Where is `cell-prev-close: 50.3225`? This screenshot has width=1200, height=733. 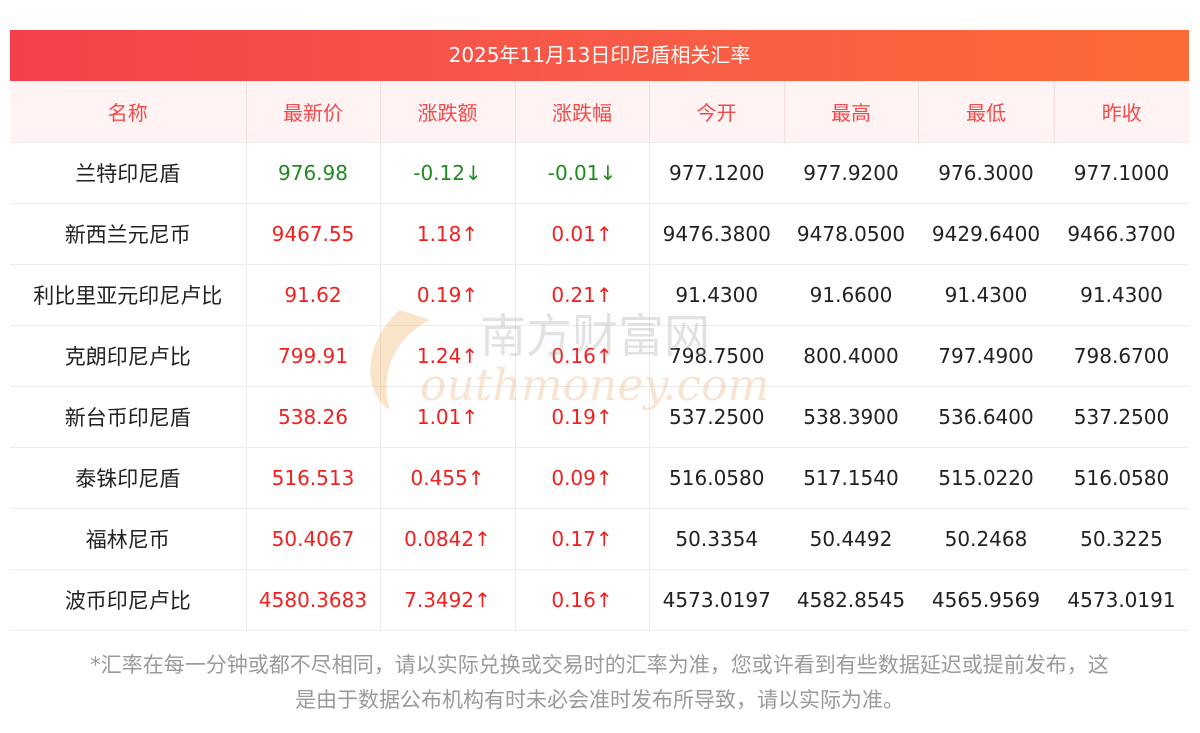
cell-prev-close: 50.3225 is located at coordinates (1121, 539).